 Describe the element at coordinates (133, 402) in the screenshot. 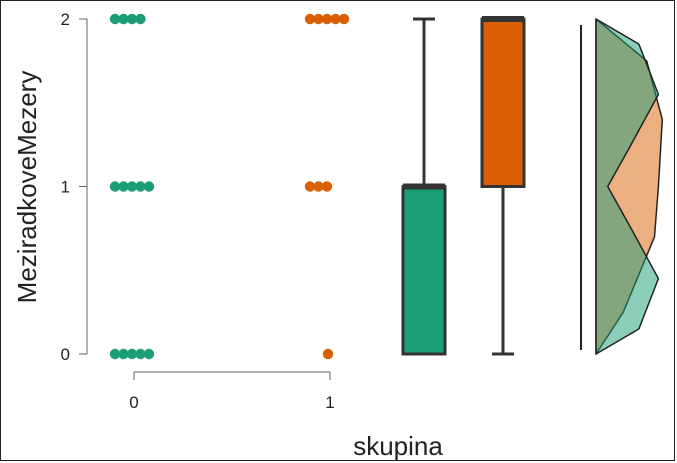

I see `x-tick-label: 0` at that location.